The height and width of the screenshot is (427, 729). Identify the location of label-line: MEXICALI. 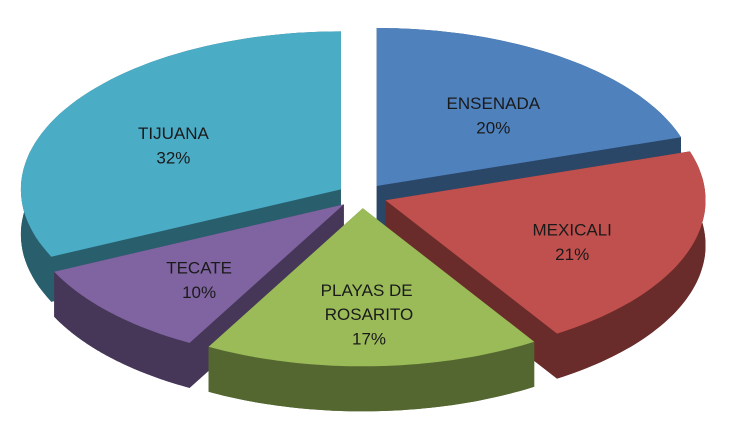
(572, 230).